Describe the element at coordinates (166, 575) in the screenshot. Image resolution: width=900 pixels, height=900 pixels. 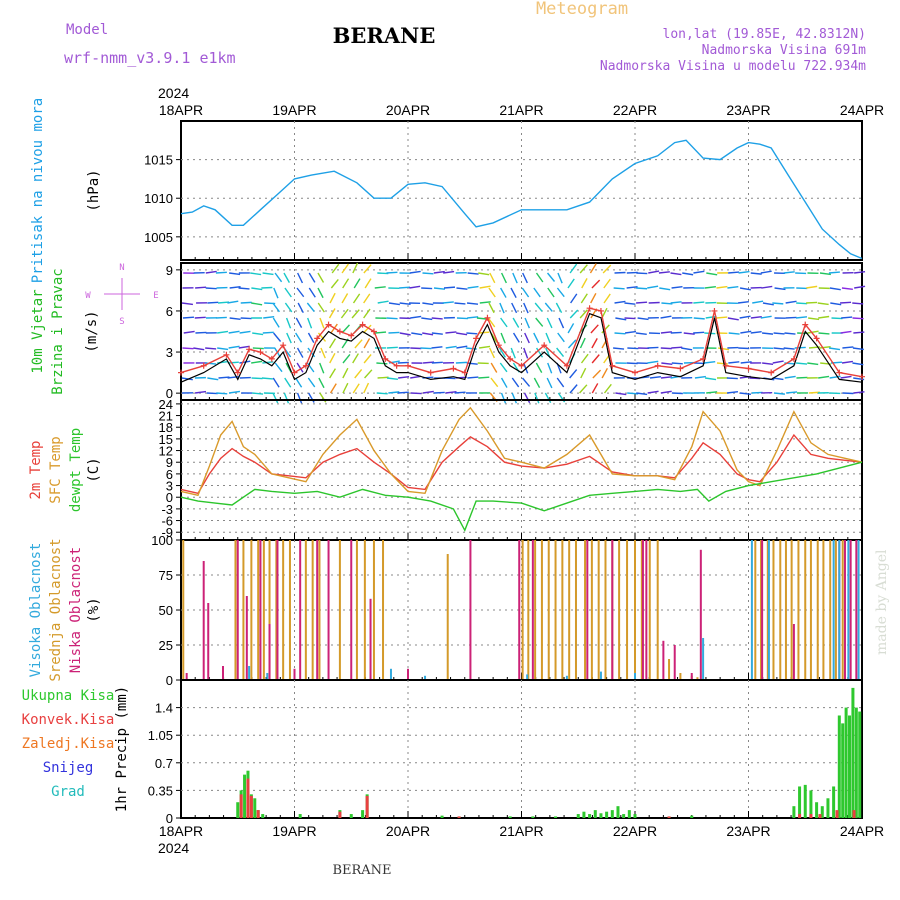
I see `y-tick-label: 75` at that location.